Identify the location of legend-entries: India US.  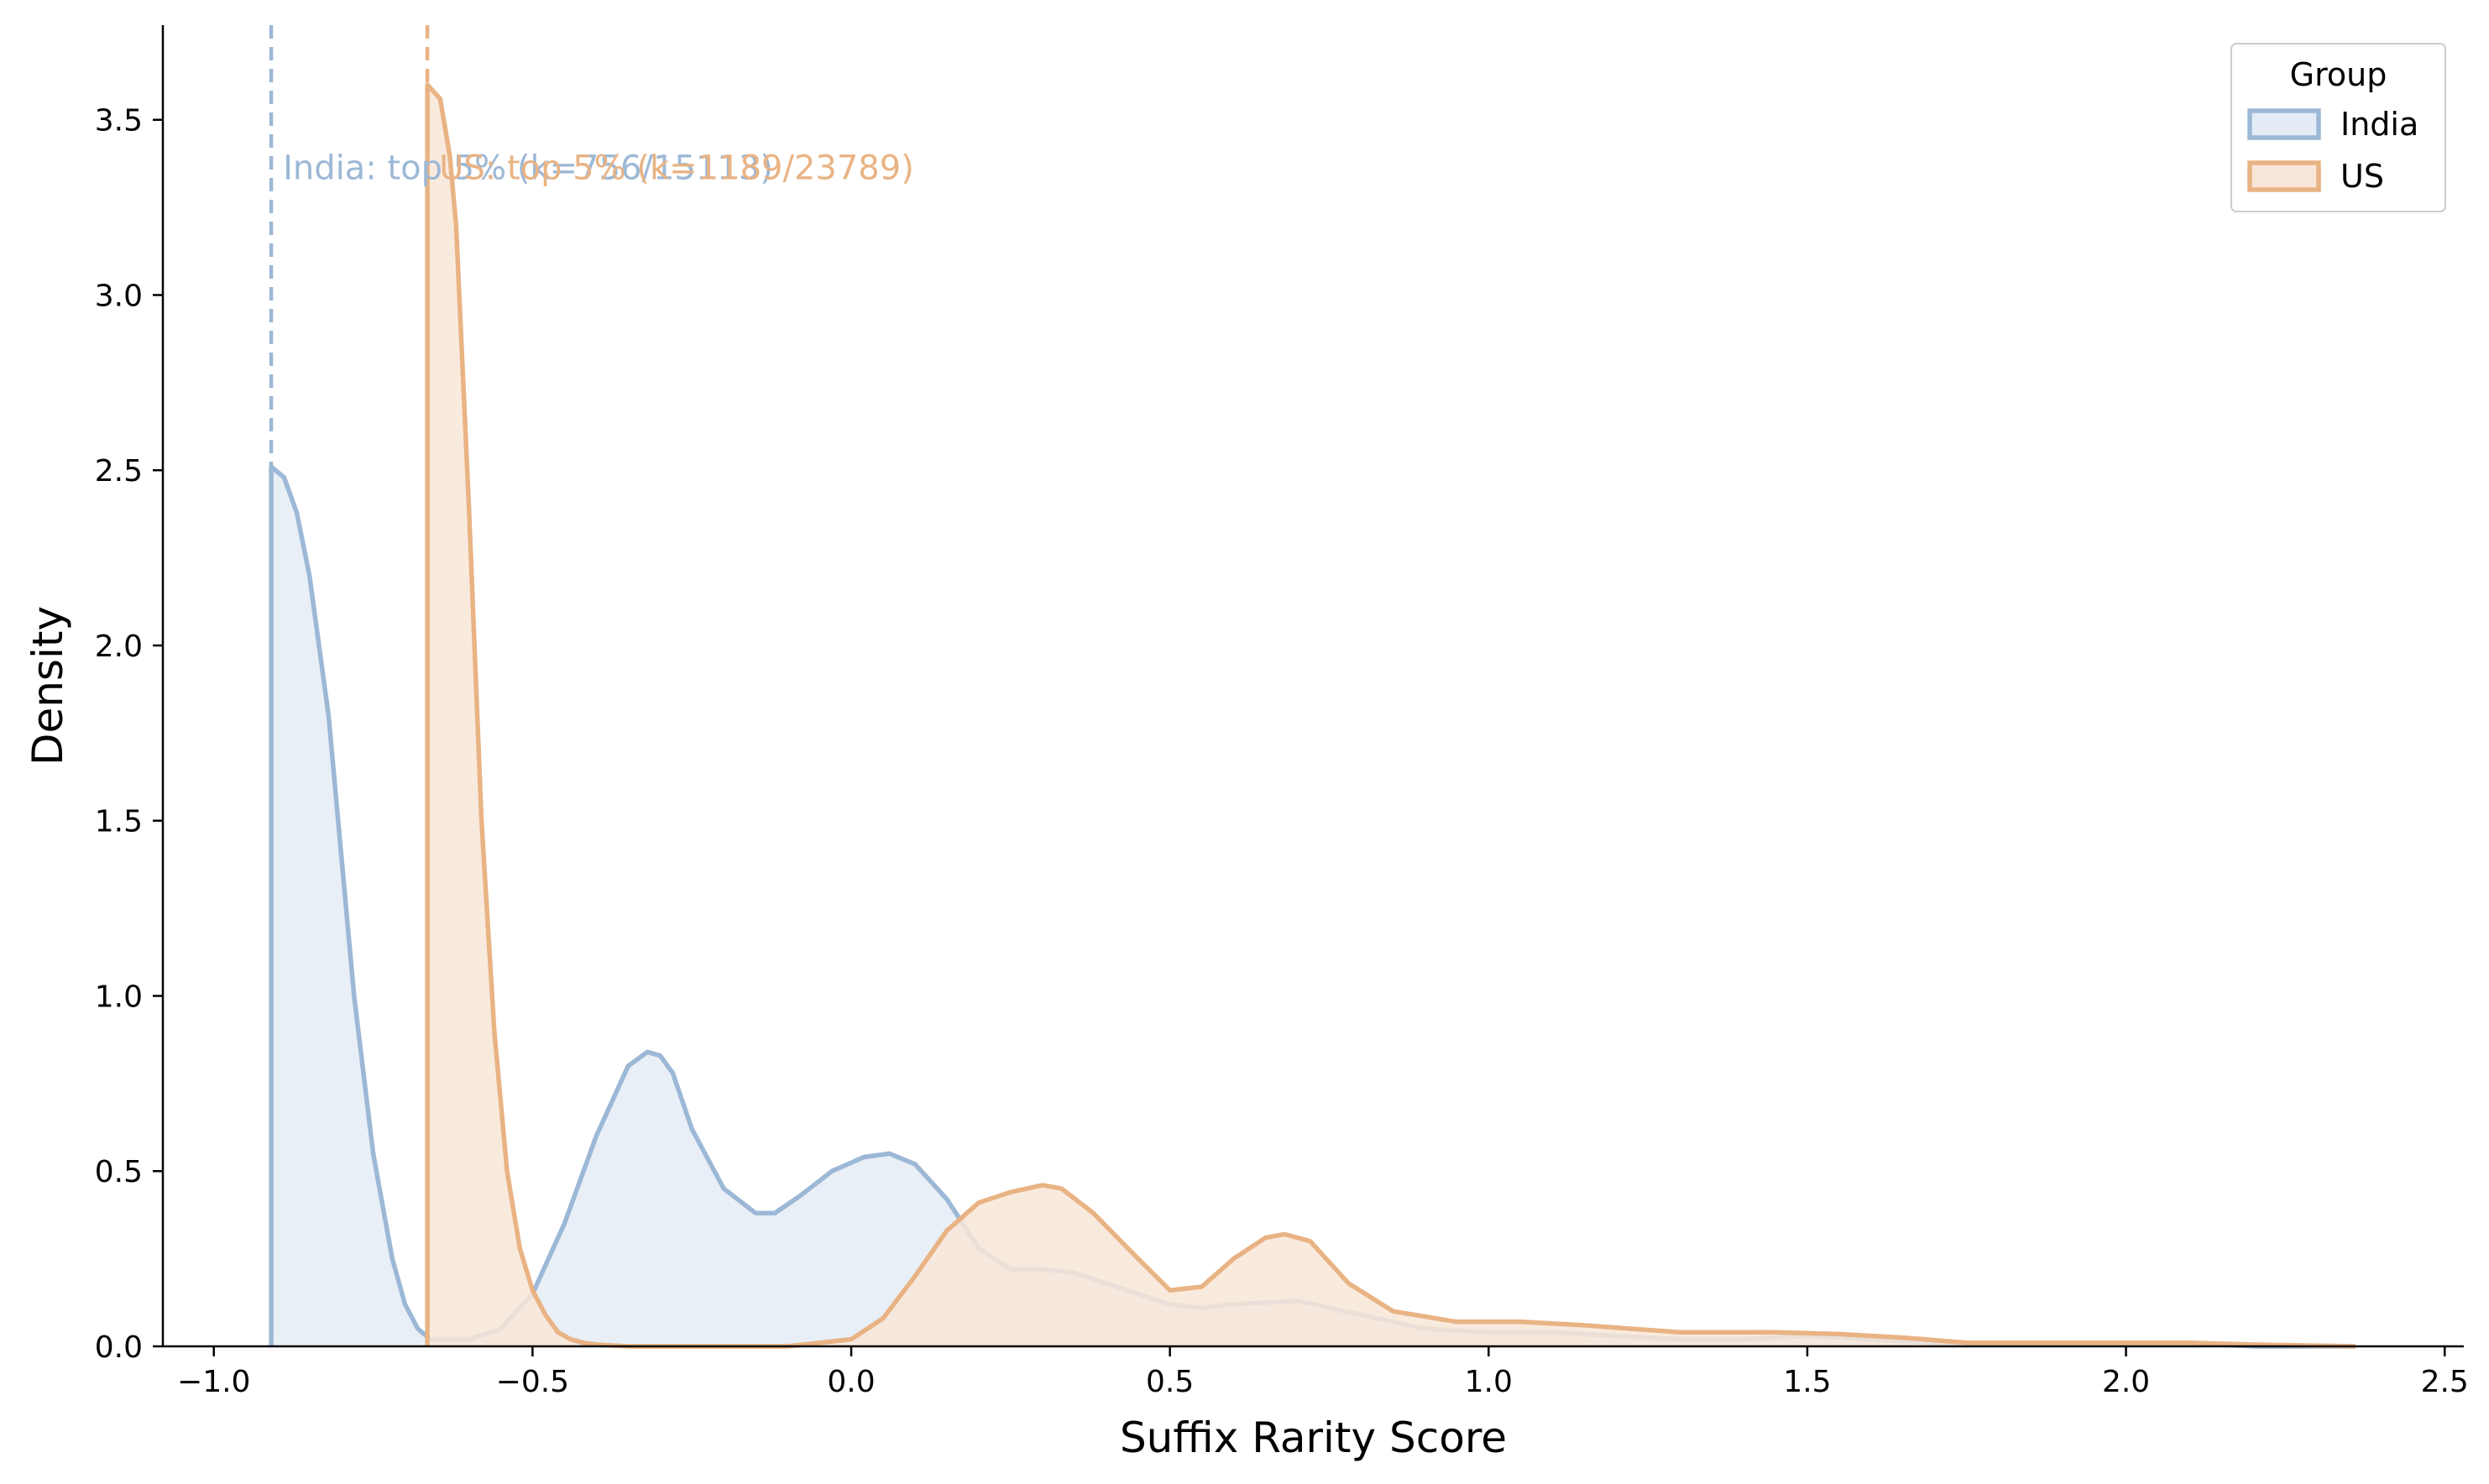
(2332, 150).